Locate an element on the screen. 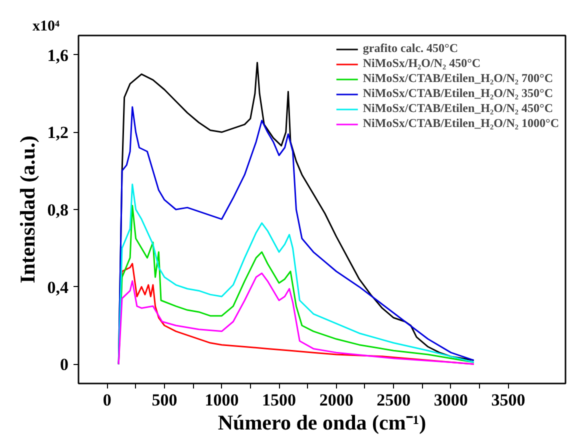 The height and width of the screenshot is (440, 569). y-axis-title: Intensidad (a.u.) is located at coordinates (27, 210).